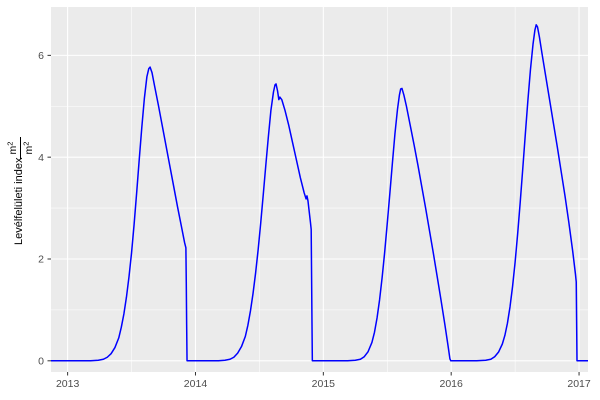  I want to click on y-tick-label: 4, so click(41, 158).